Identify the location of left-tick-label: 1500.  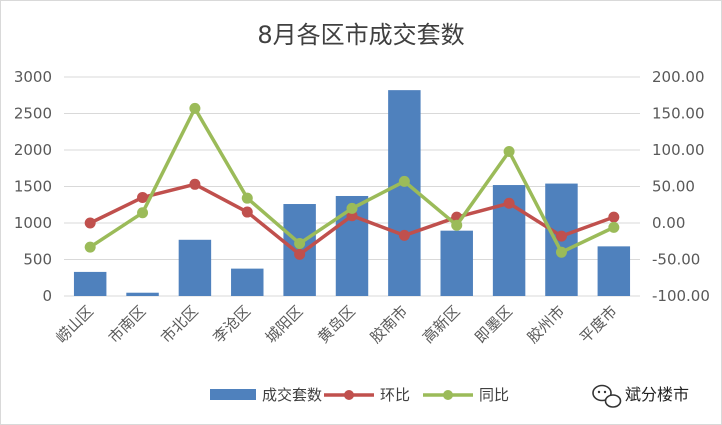
(33, 187).